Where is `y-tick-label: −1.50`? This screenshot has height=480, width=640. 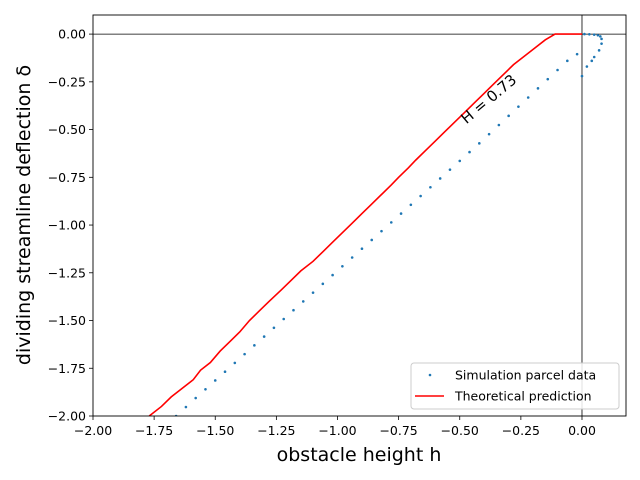
y-tick-label: −1.50 is located at coordinates (67, 320).